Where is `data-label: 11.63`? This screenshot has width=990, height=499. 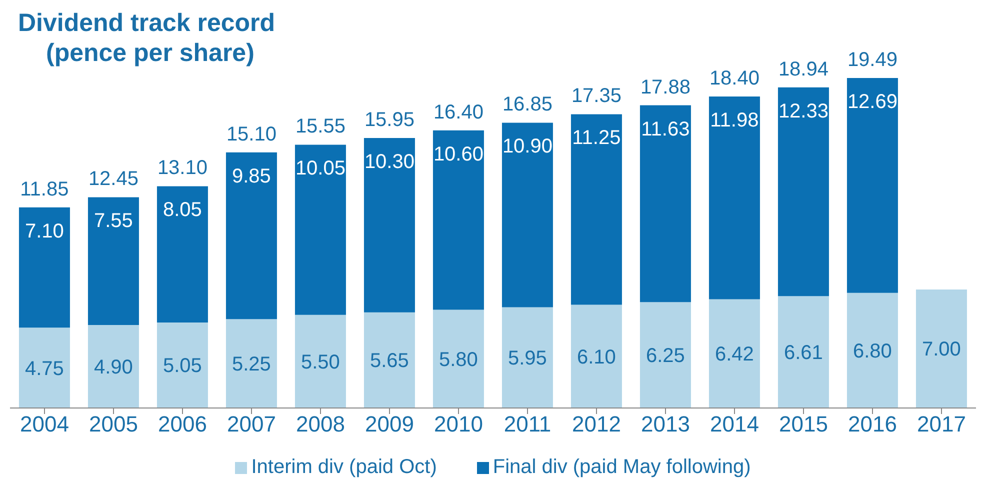
data-label: 11.63 is located at coordinates (665, 129).